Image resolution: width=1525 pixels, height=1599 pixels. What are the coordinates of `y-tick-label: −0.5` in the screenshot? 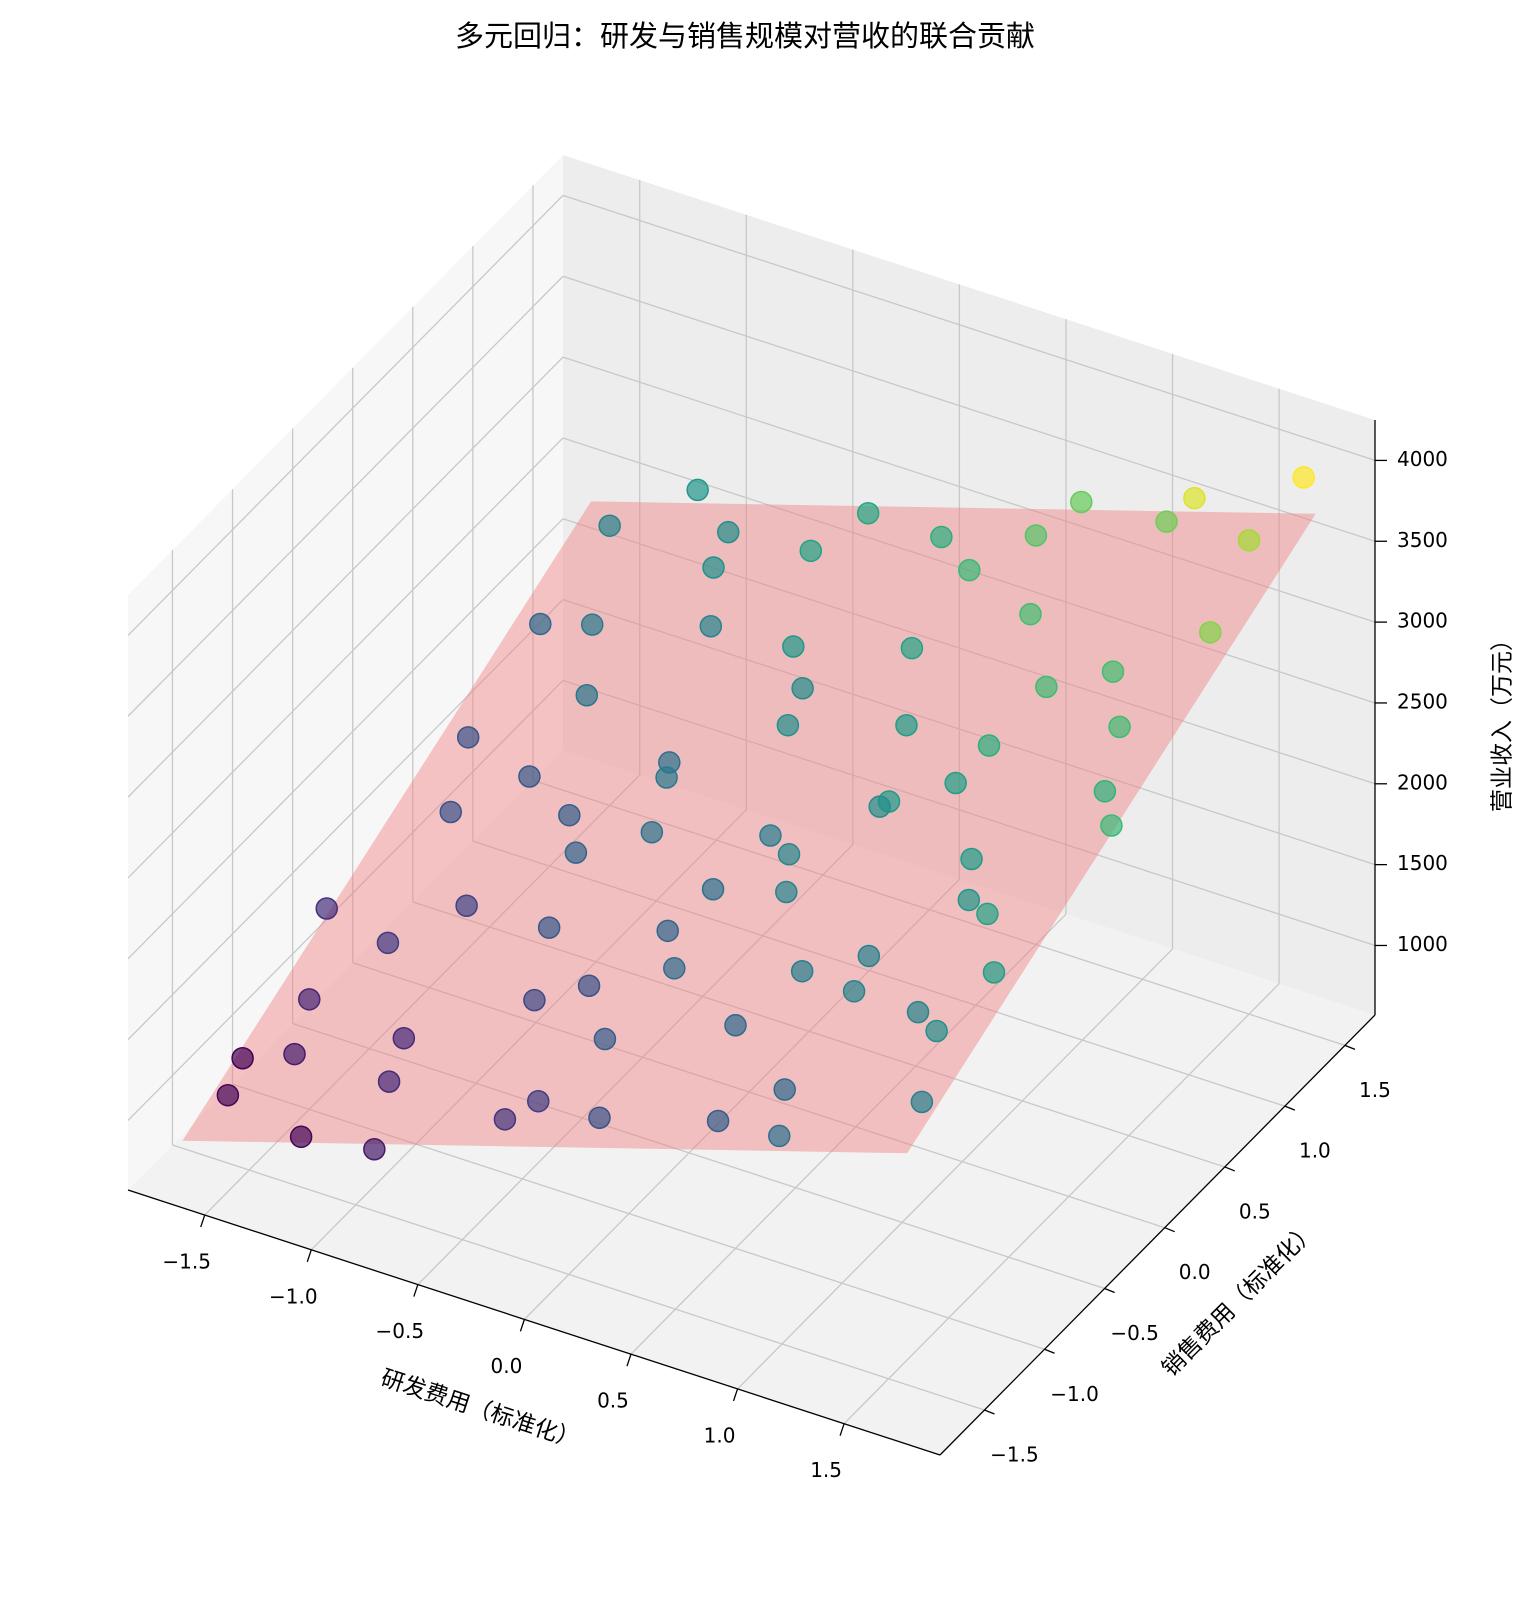 It's located at (1134, 1333).